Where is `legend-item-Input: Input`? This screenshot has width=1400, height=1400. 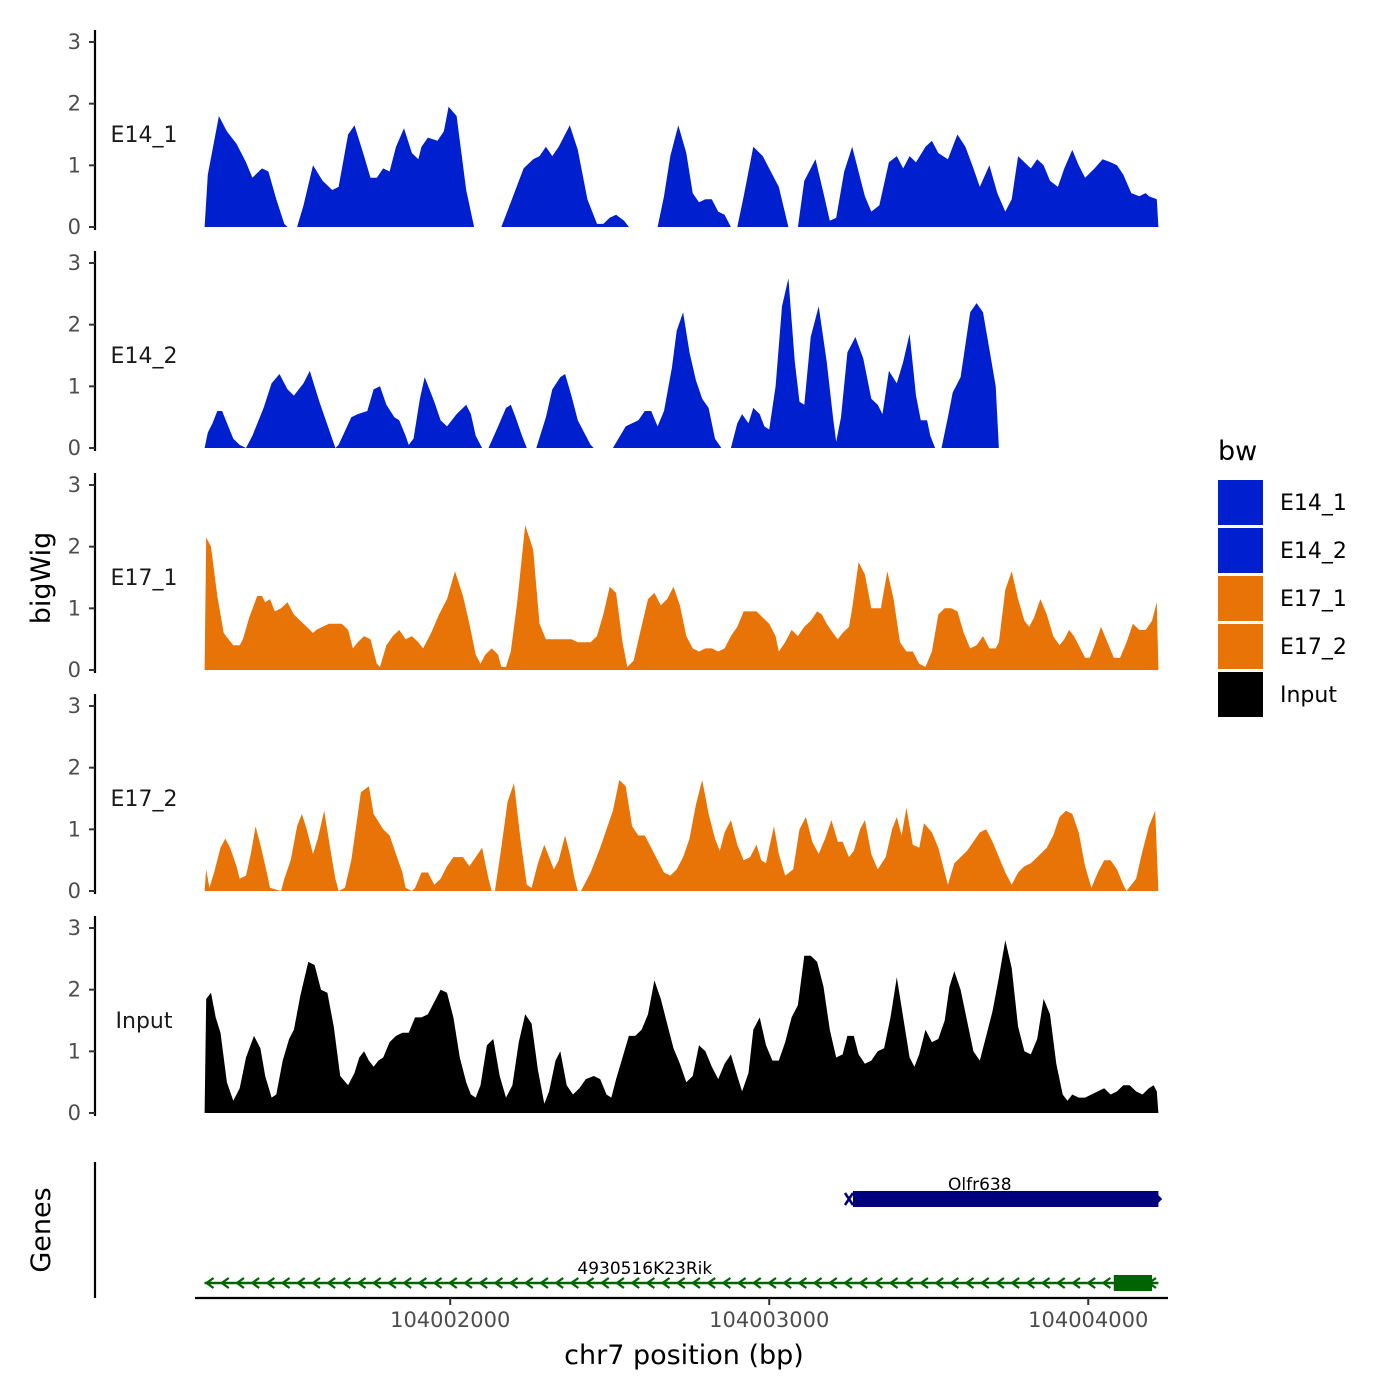 legend-item-Input: Input is located at coordinates (1277, 694).